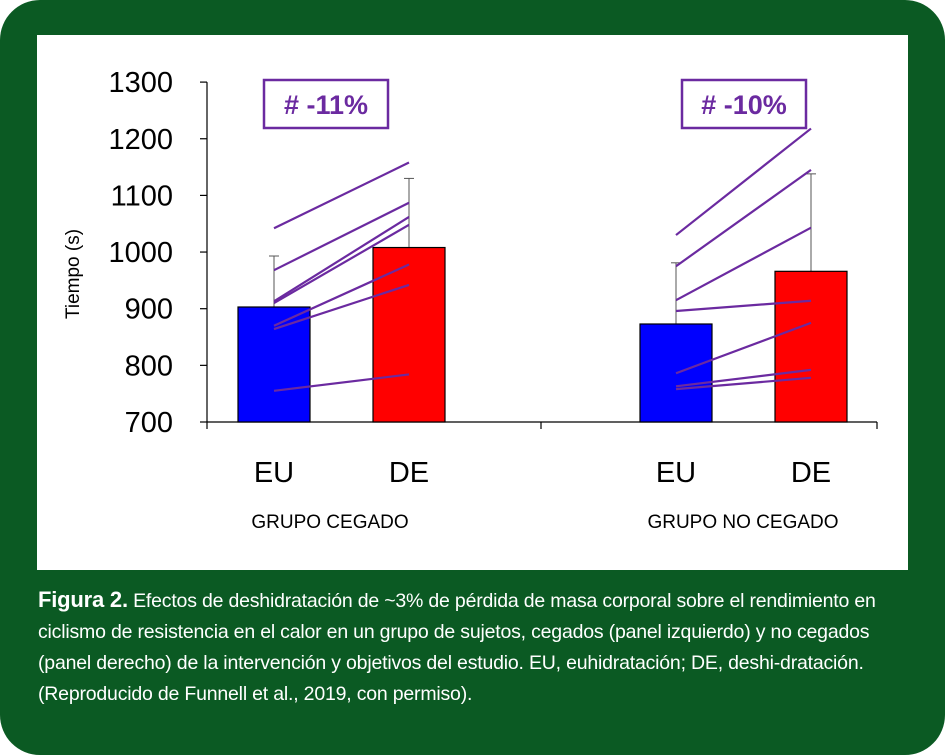 This screenshot has width=945, height=755. I want to click on y-tick-label: 1000, so click(140, 253).